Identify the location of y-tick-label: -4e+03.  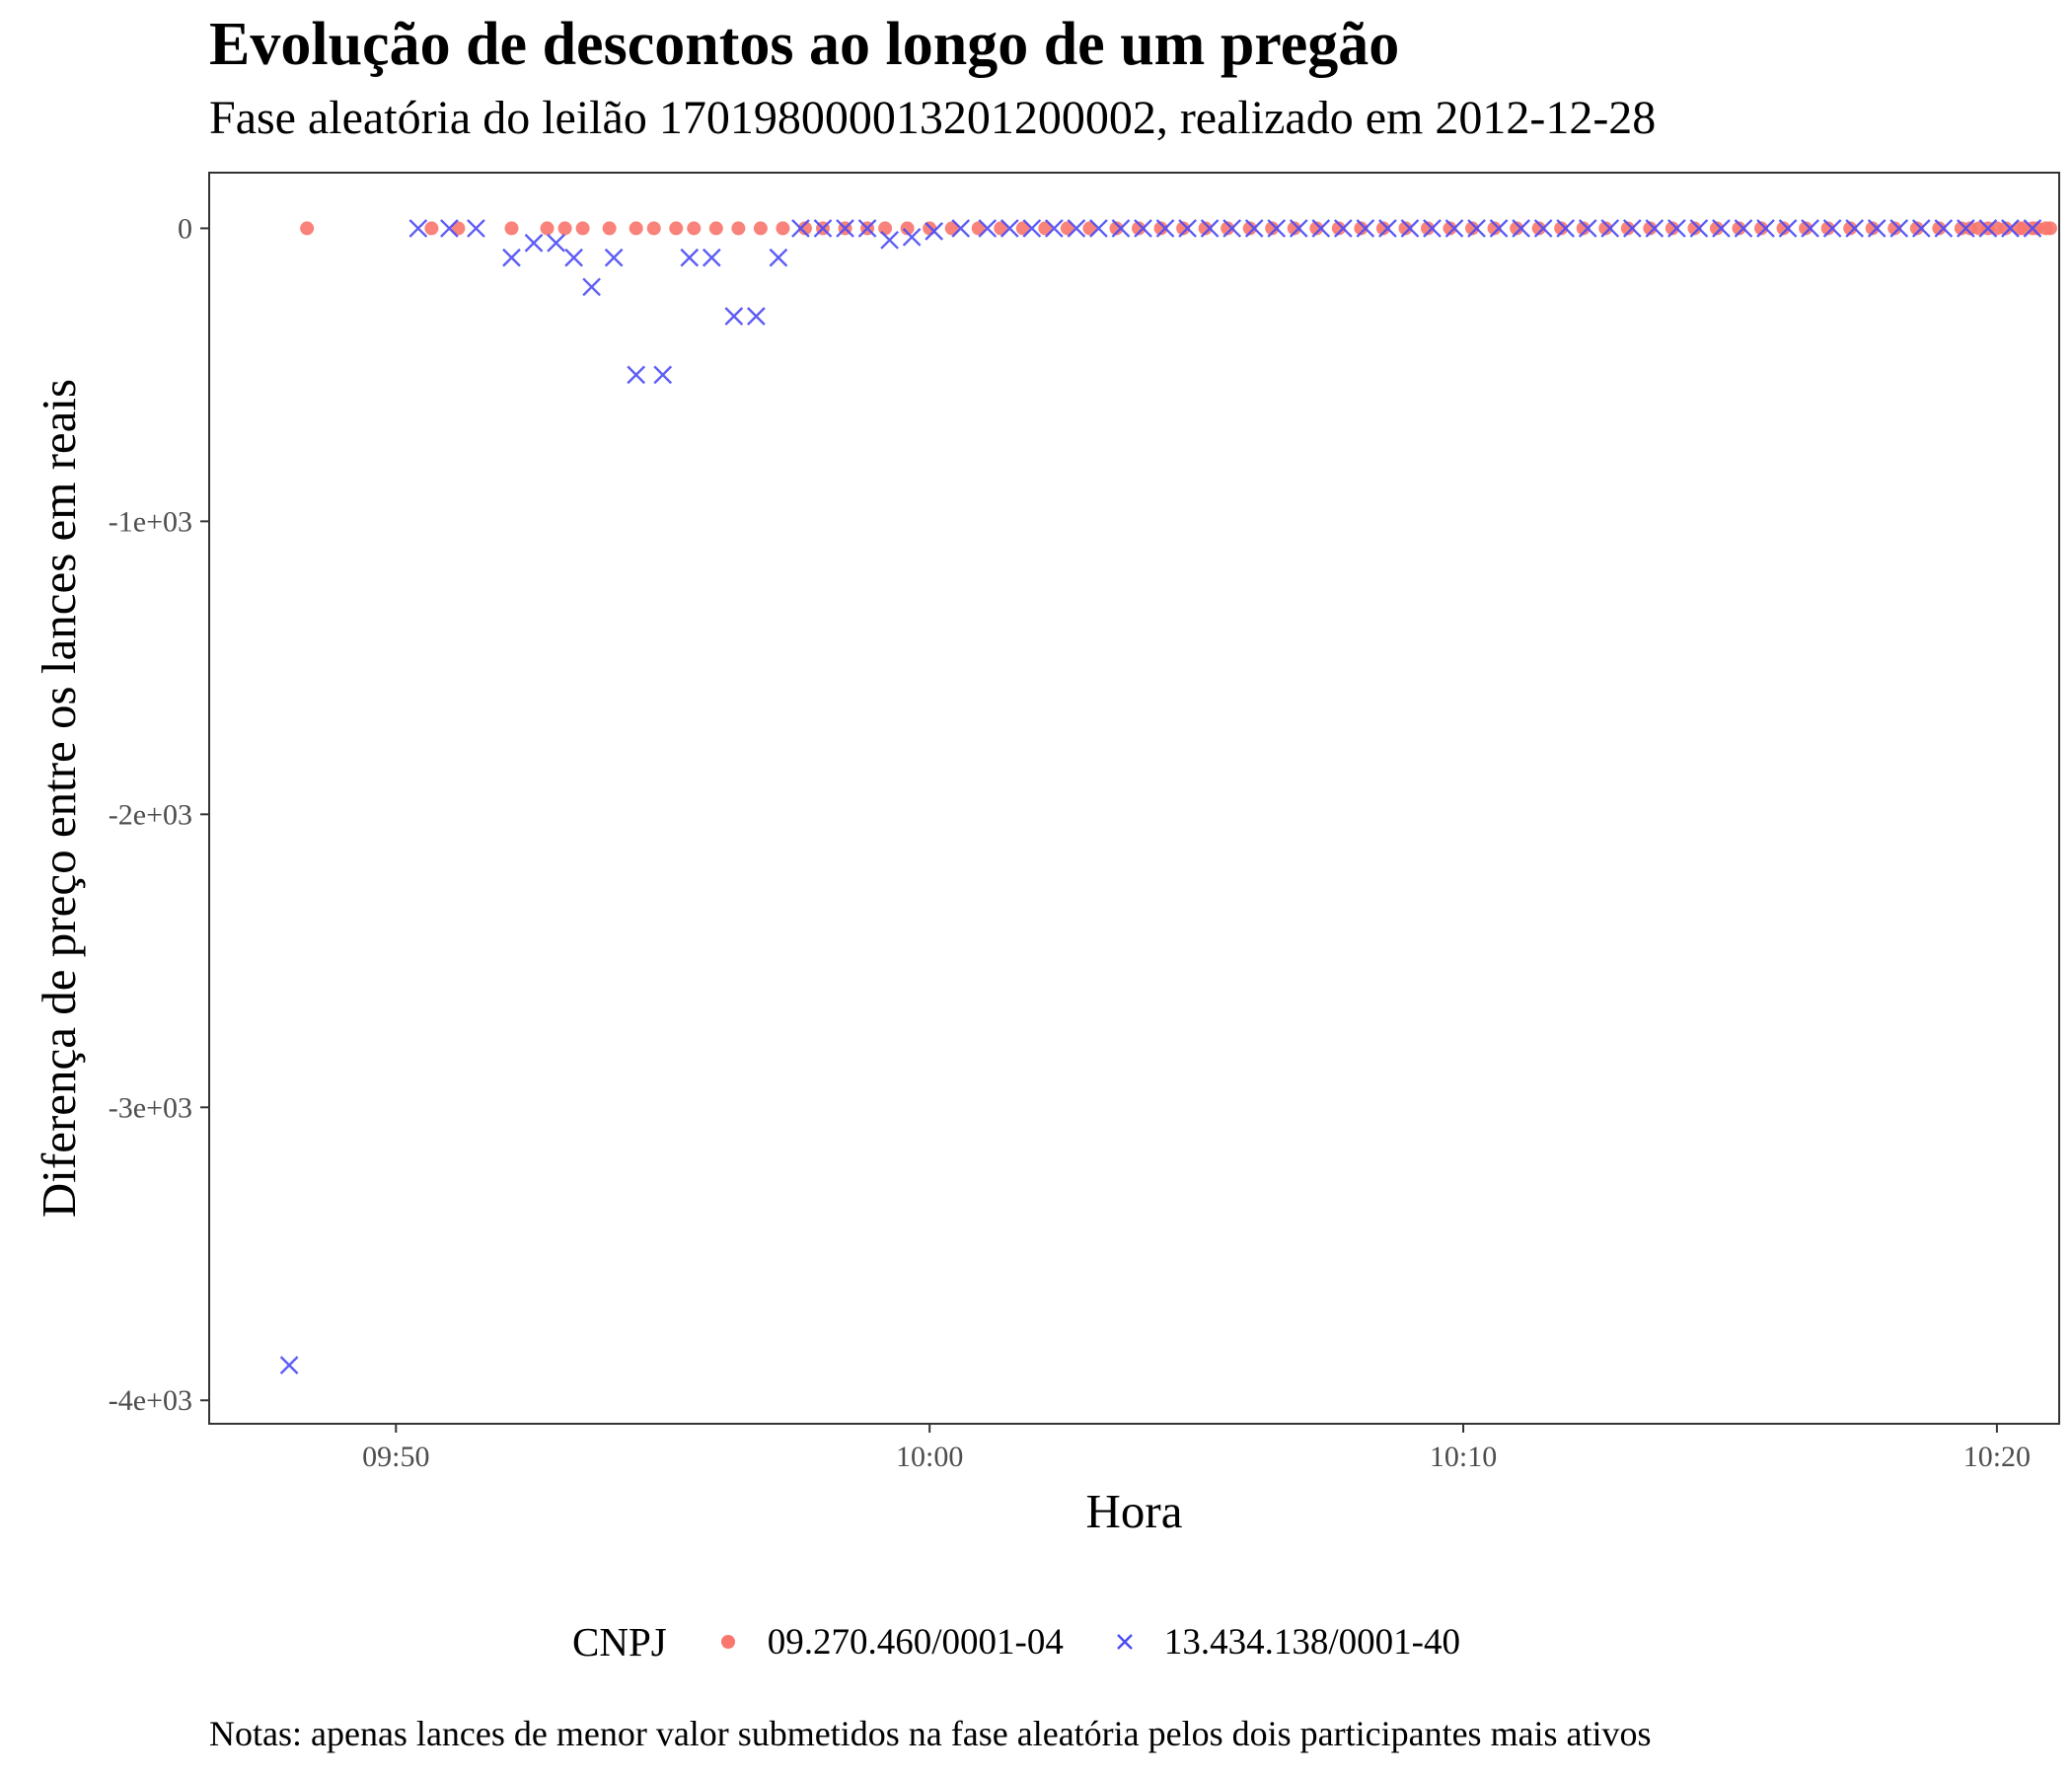
(151, 1401).